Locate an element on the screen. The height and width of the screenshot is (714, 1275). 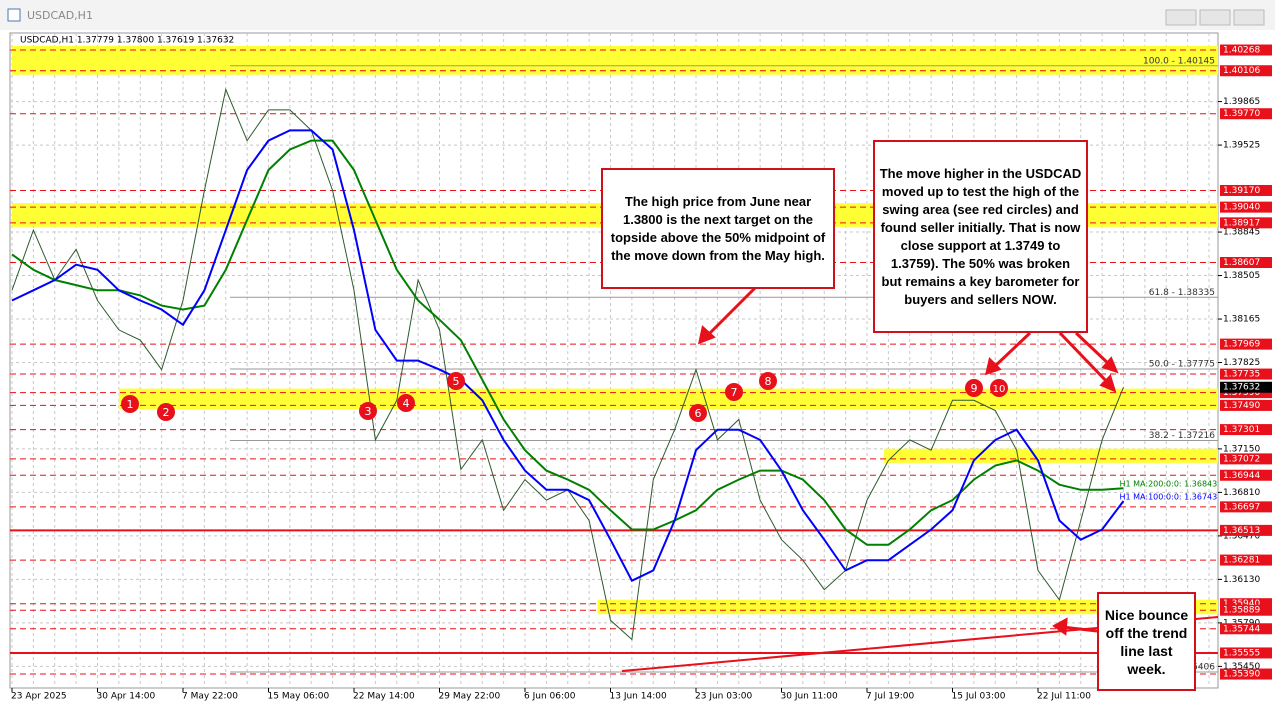
y-tick-label: 1.38845 is located at coordinates (1241, 233).